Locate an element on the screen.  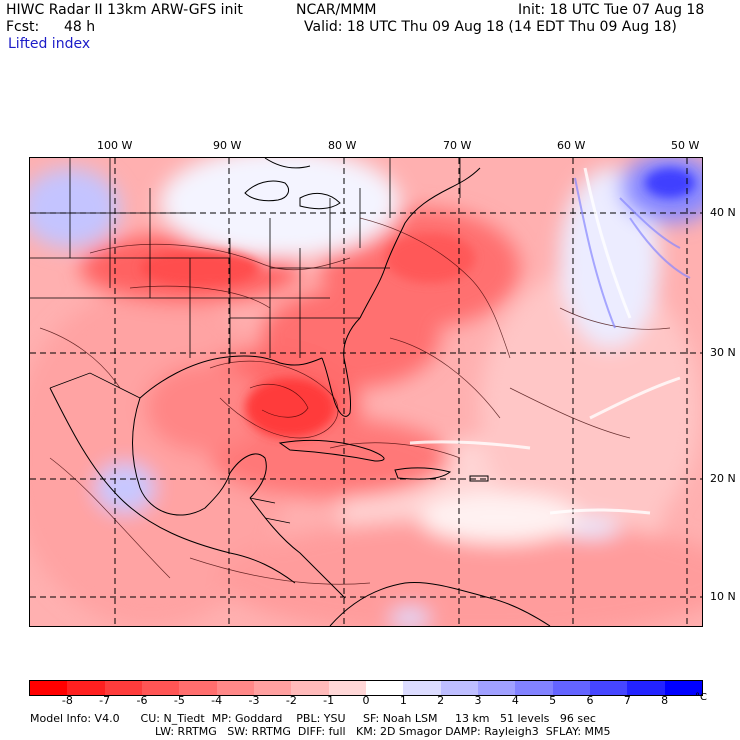
colorbar is located at coordinates (366, 688).